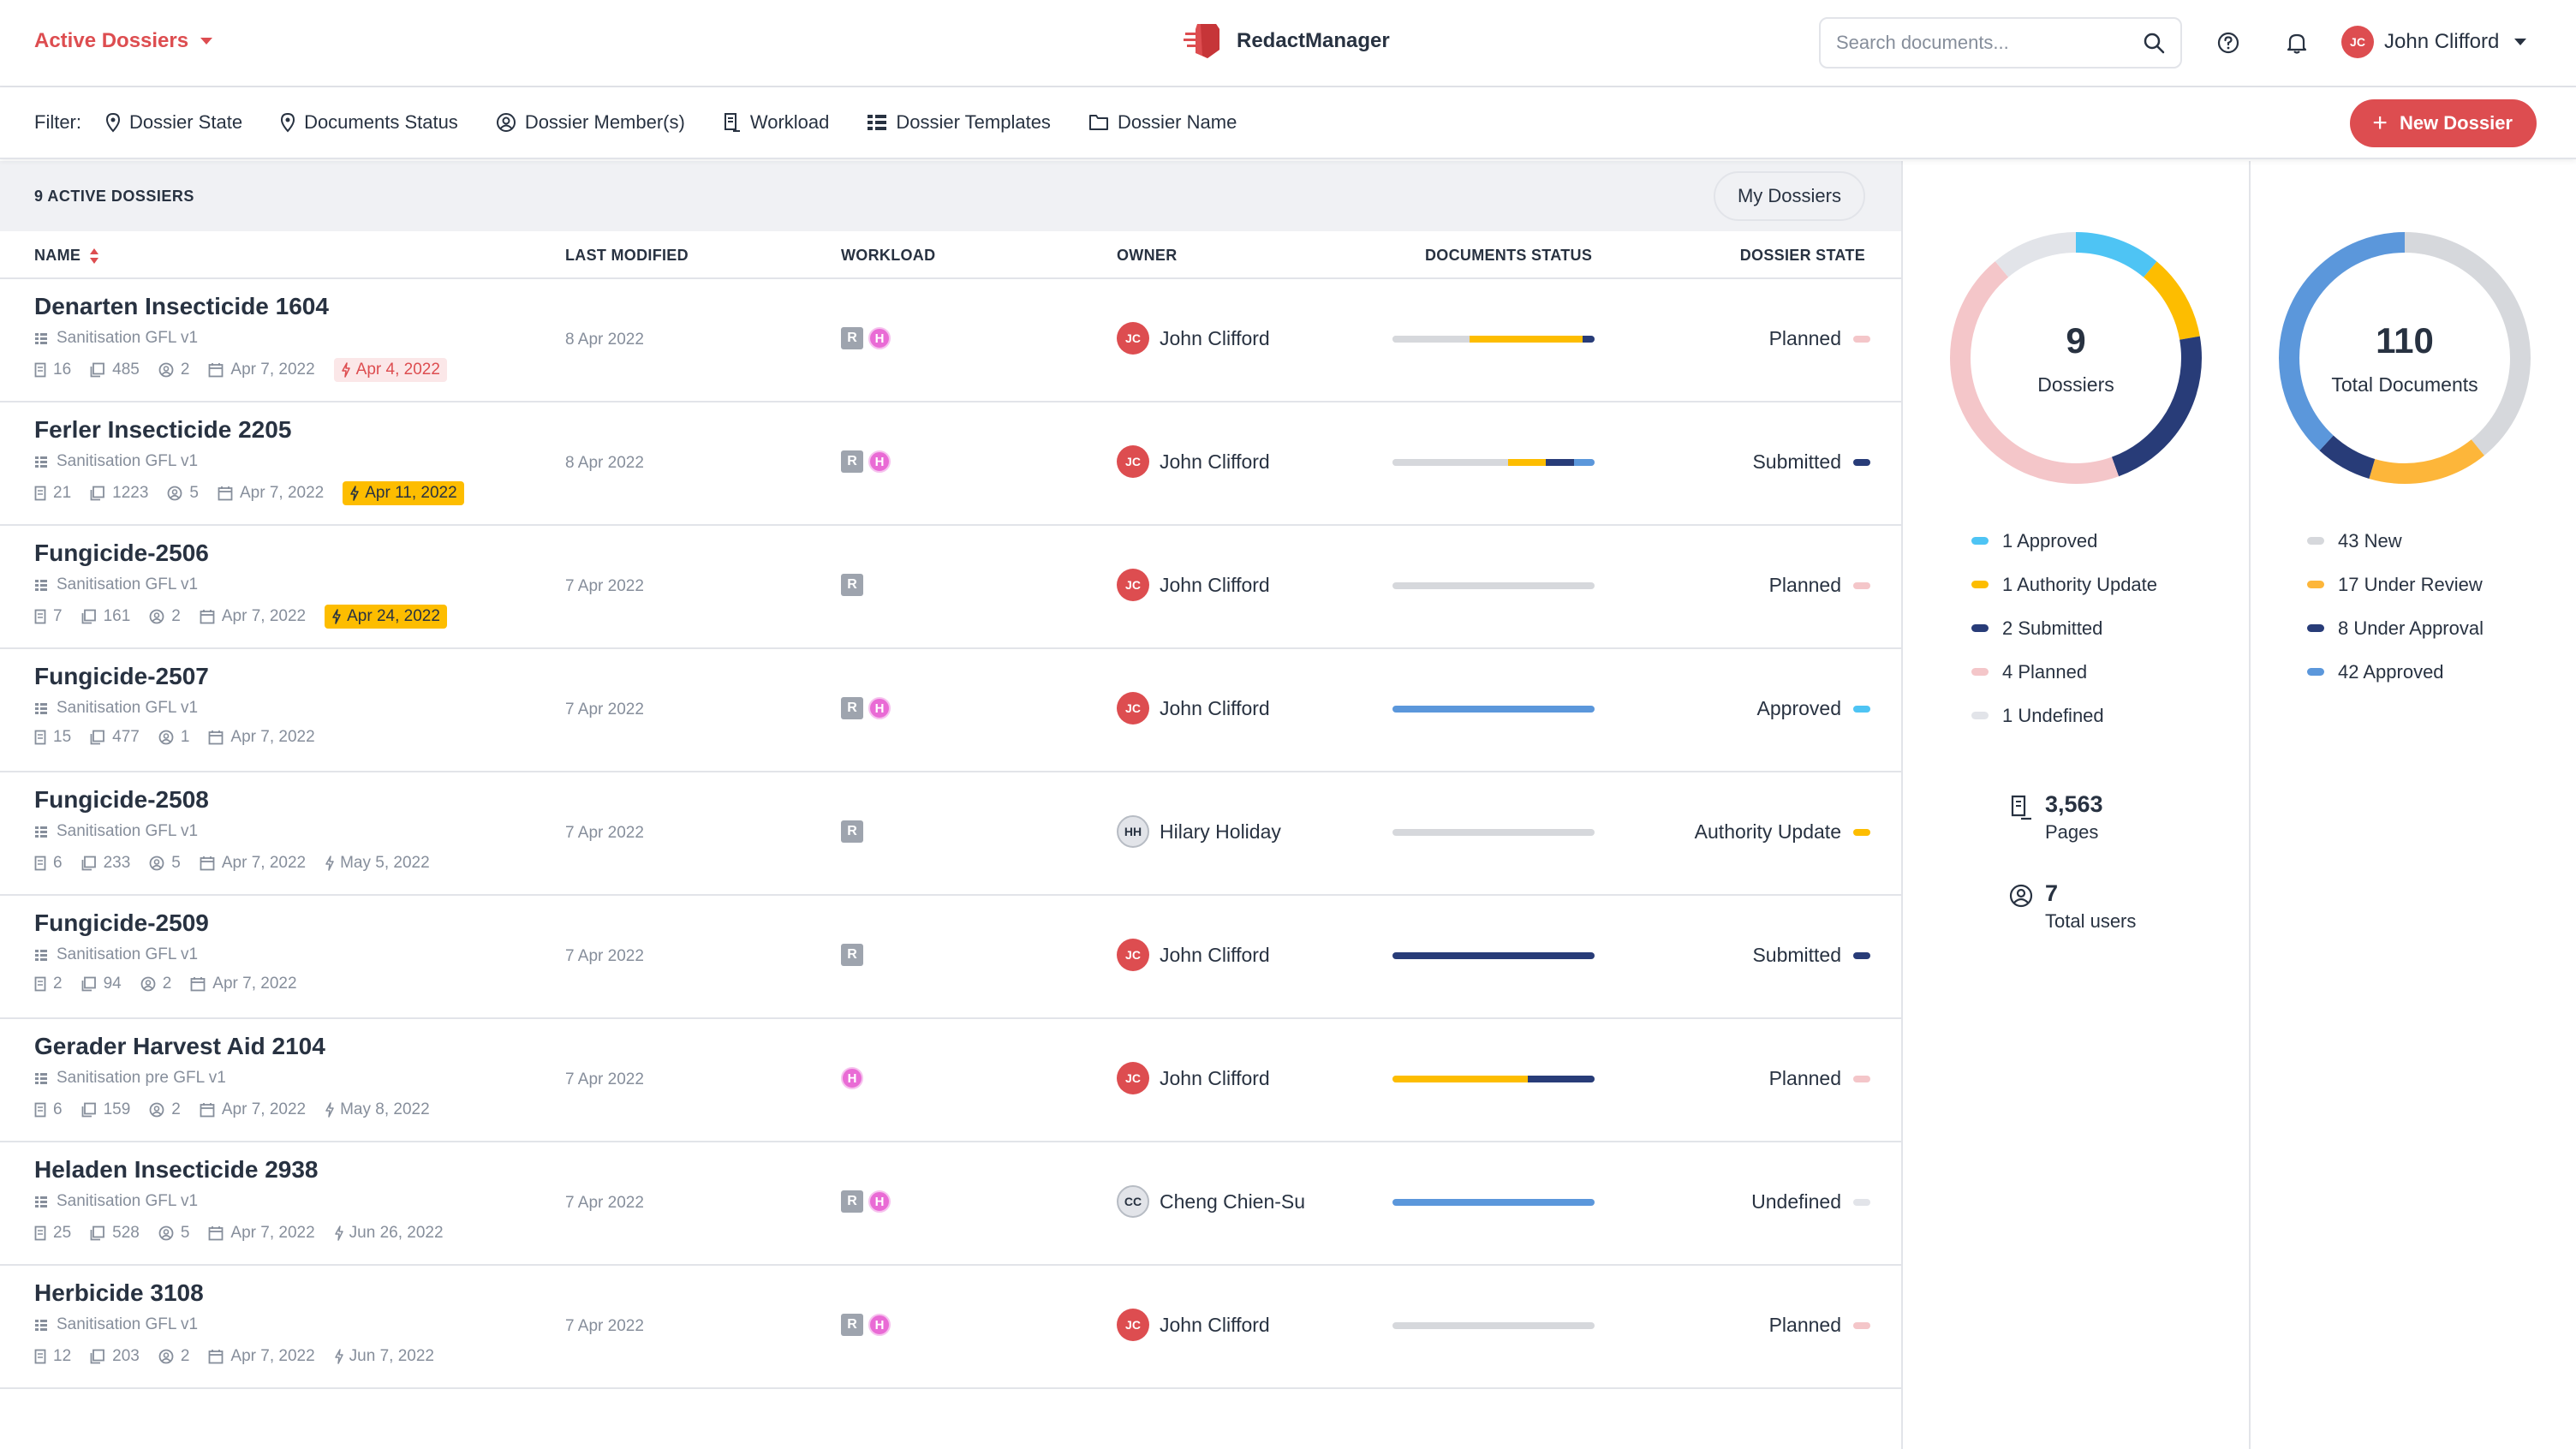  What do you see at coordinates (264, 1109) in the screenshot?
I see `created-date-value: Apr 7, 2022` at bounding box center [264, 1109].